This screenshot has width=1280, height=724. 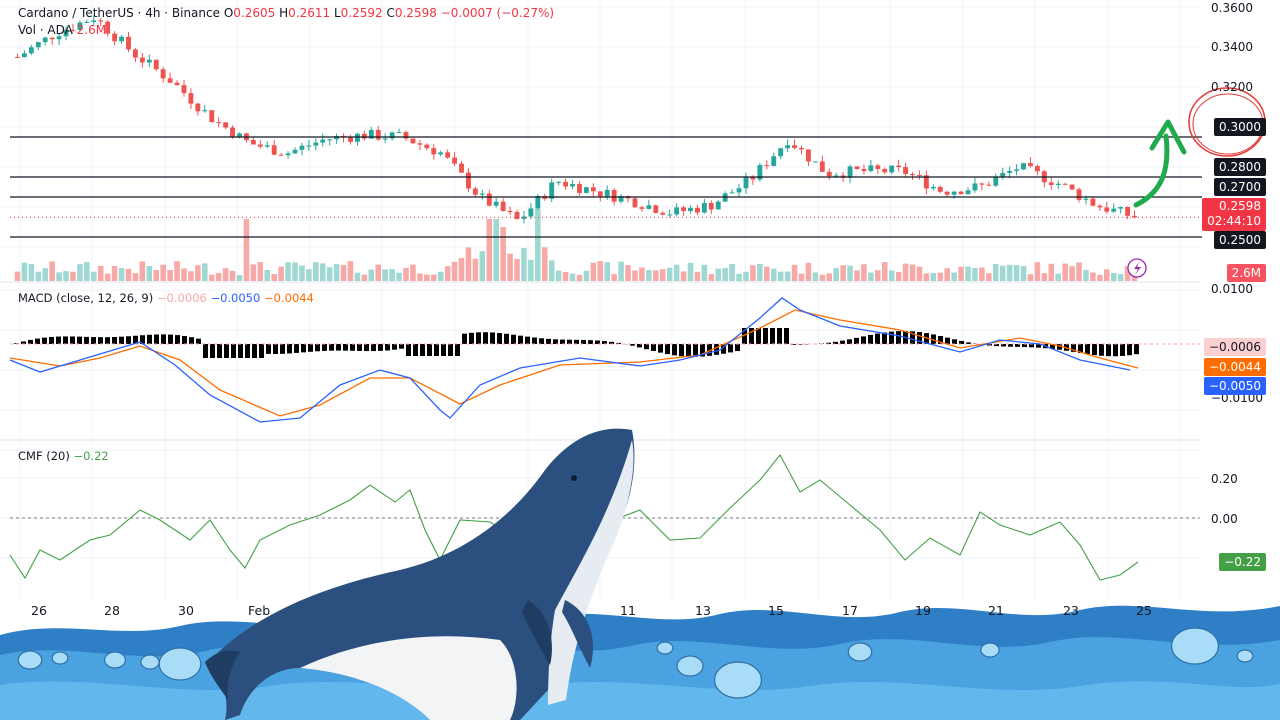 I want to click on macd-tick: 0.0100, so click(x=1232, y=289).